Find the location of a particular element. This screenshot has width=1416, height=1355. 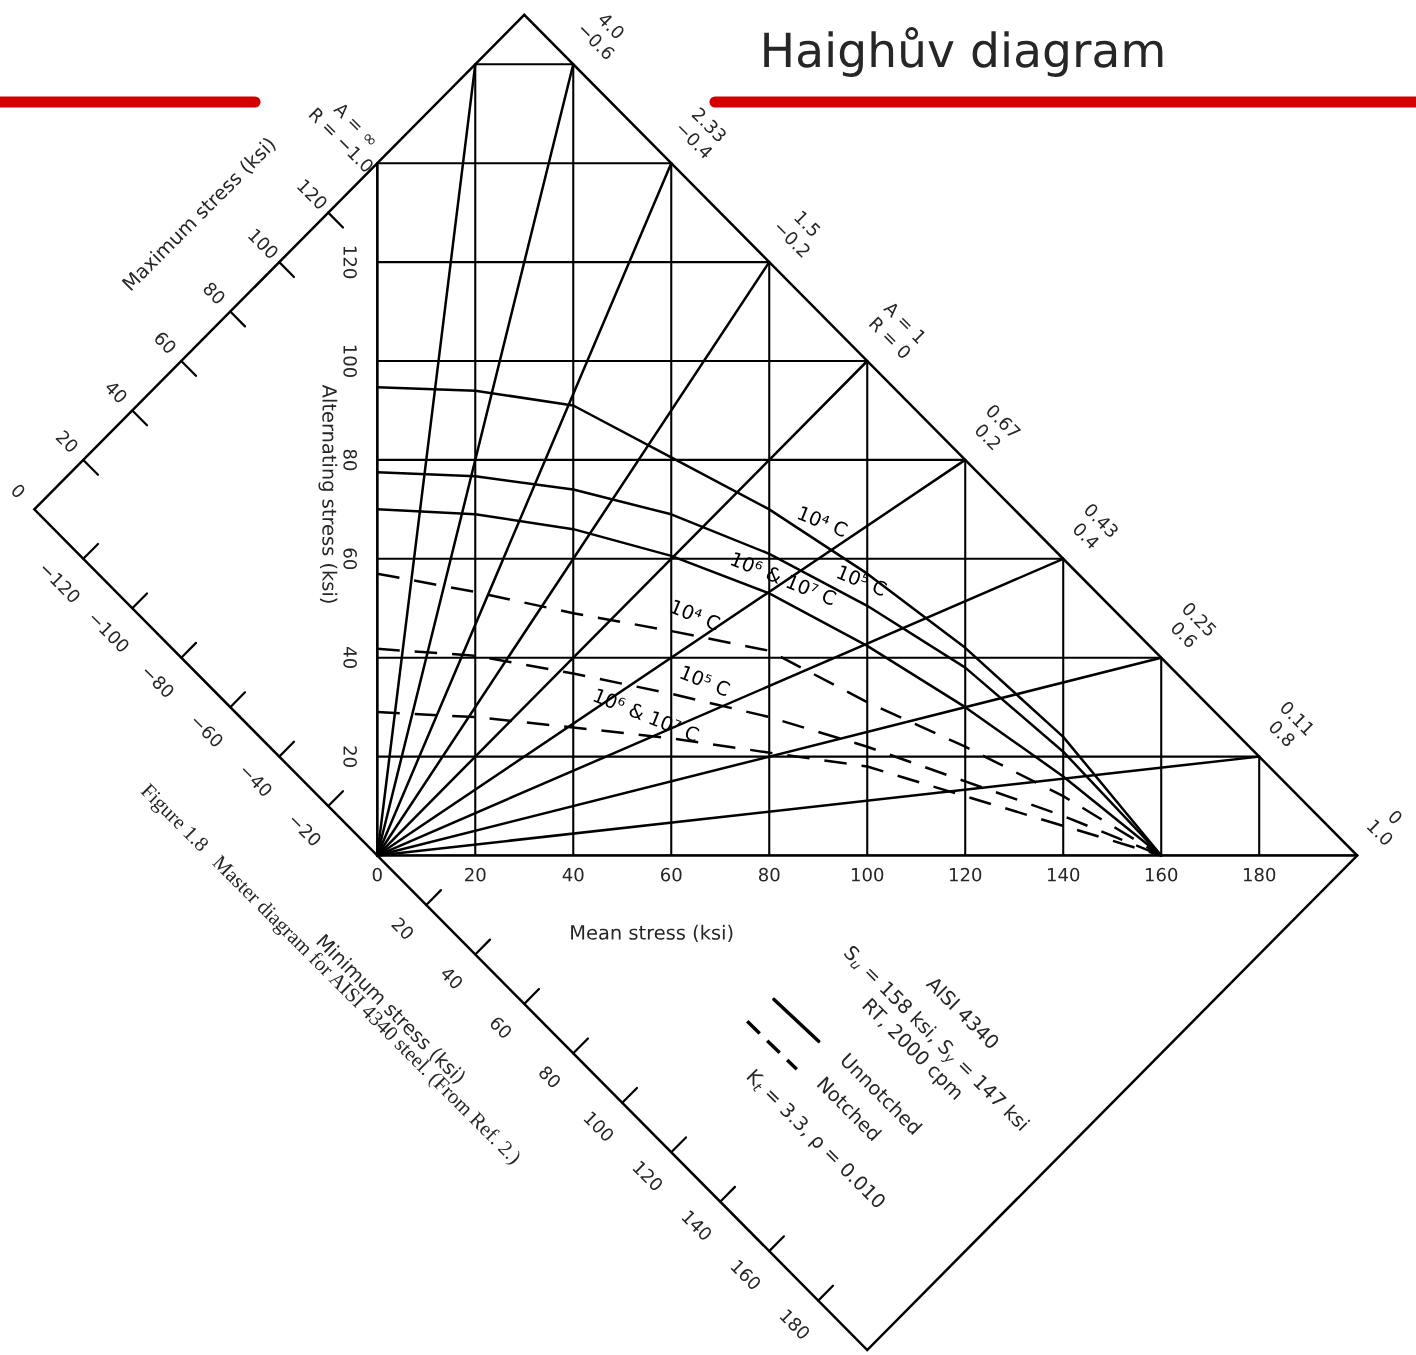

text: Haighův diagram is located at coordinates (963, 52).